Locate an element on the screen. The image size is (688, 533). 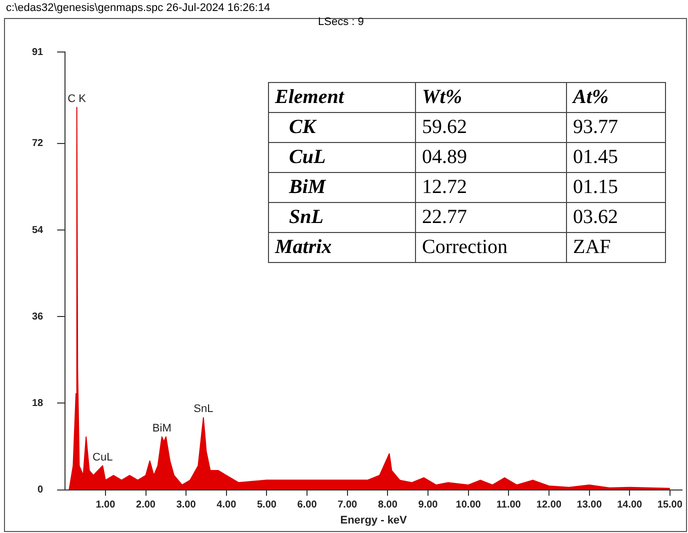
annotation: CK is located at coordinates (342, 127).